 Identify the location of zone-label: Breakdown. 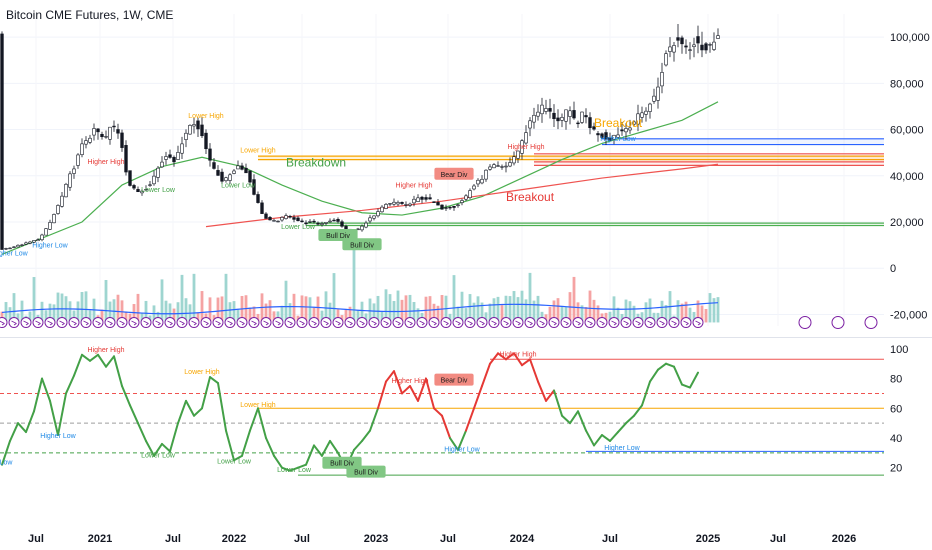
(316, 163).